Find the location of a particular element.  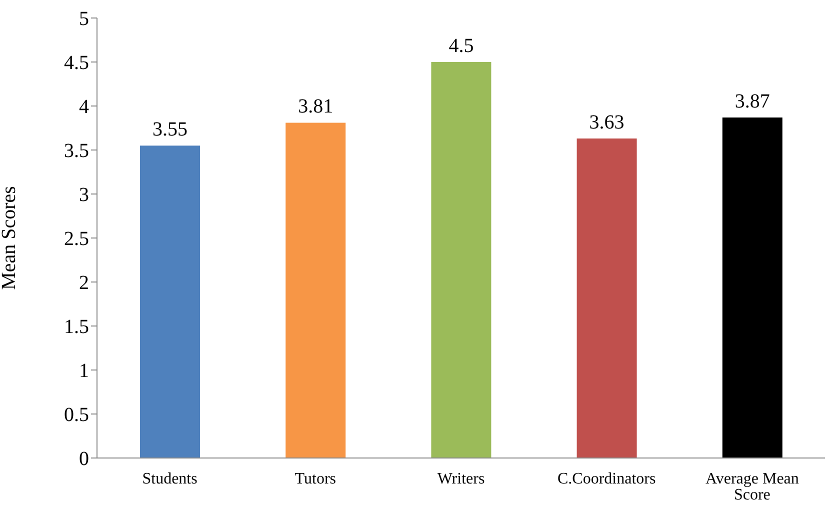

x-tick-label: C.Coordinators is located at coordinates (606, 479).